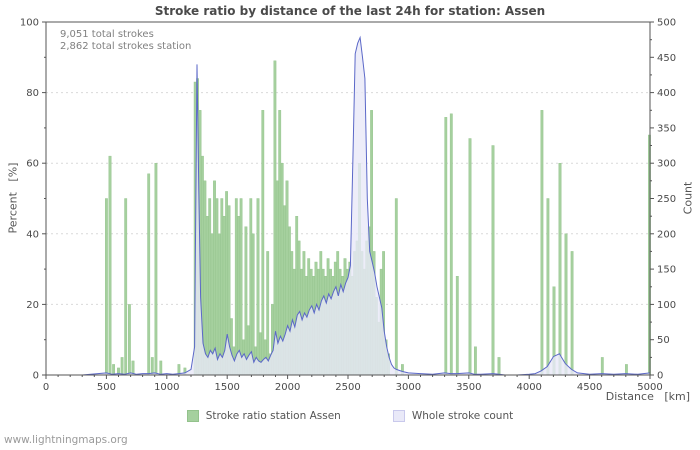 This screenshot has width=700, height=450. Describe the element at coordinates (462, 416) in the screenshot. I see `legend-label-whole-stroke-count: Whole stroke count` at that location.